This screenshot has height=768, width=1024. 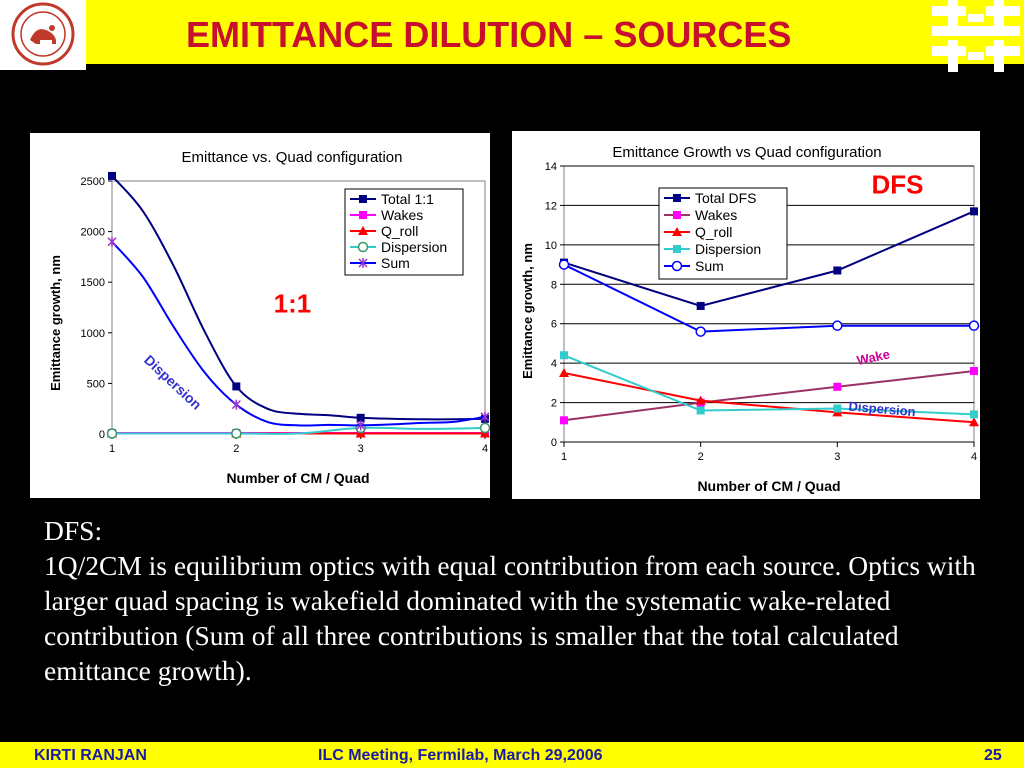 What do you see at coordinates (96, 384) in the screenshot?
I see `y-tick-label: 500` at bounding box center [96, 384].